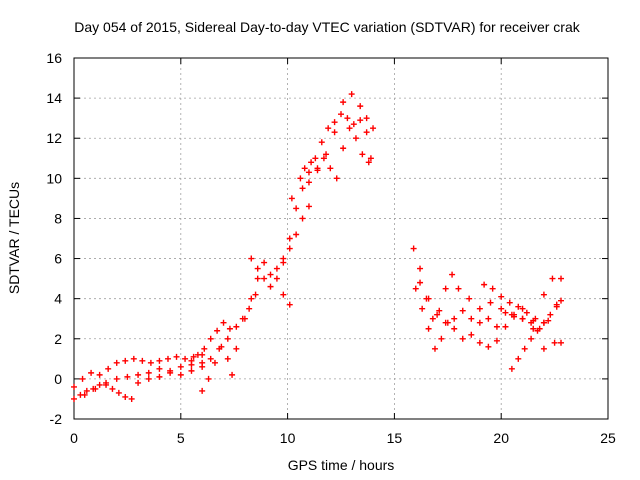 The width and height of the screenshot is (640, 480). Describe the element at coordinates (501, 438) in the screenshot. I see `x-tick-label: 20` at that location.